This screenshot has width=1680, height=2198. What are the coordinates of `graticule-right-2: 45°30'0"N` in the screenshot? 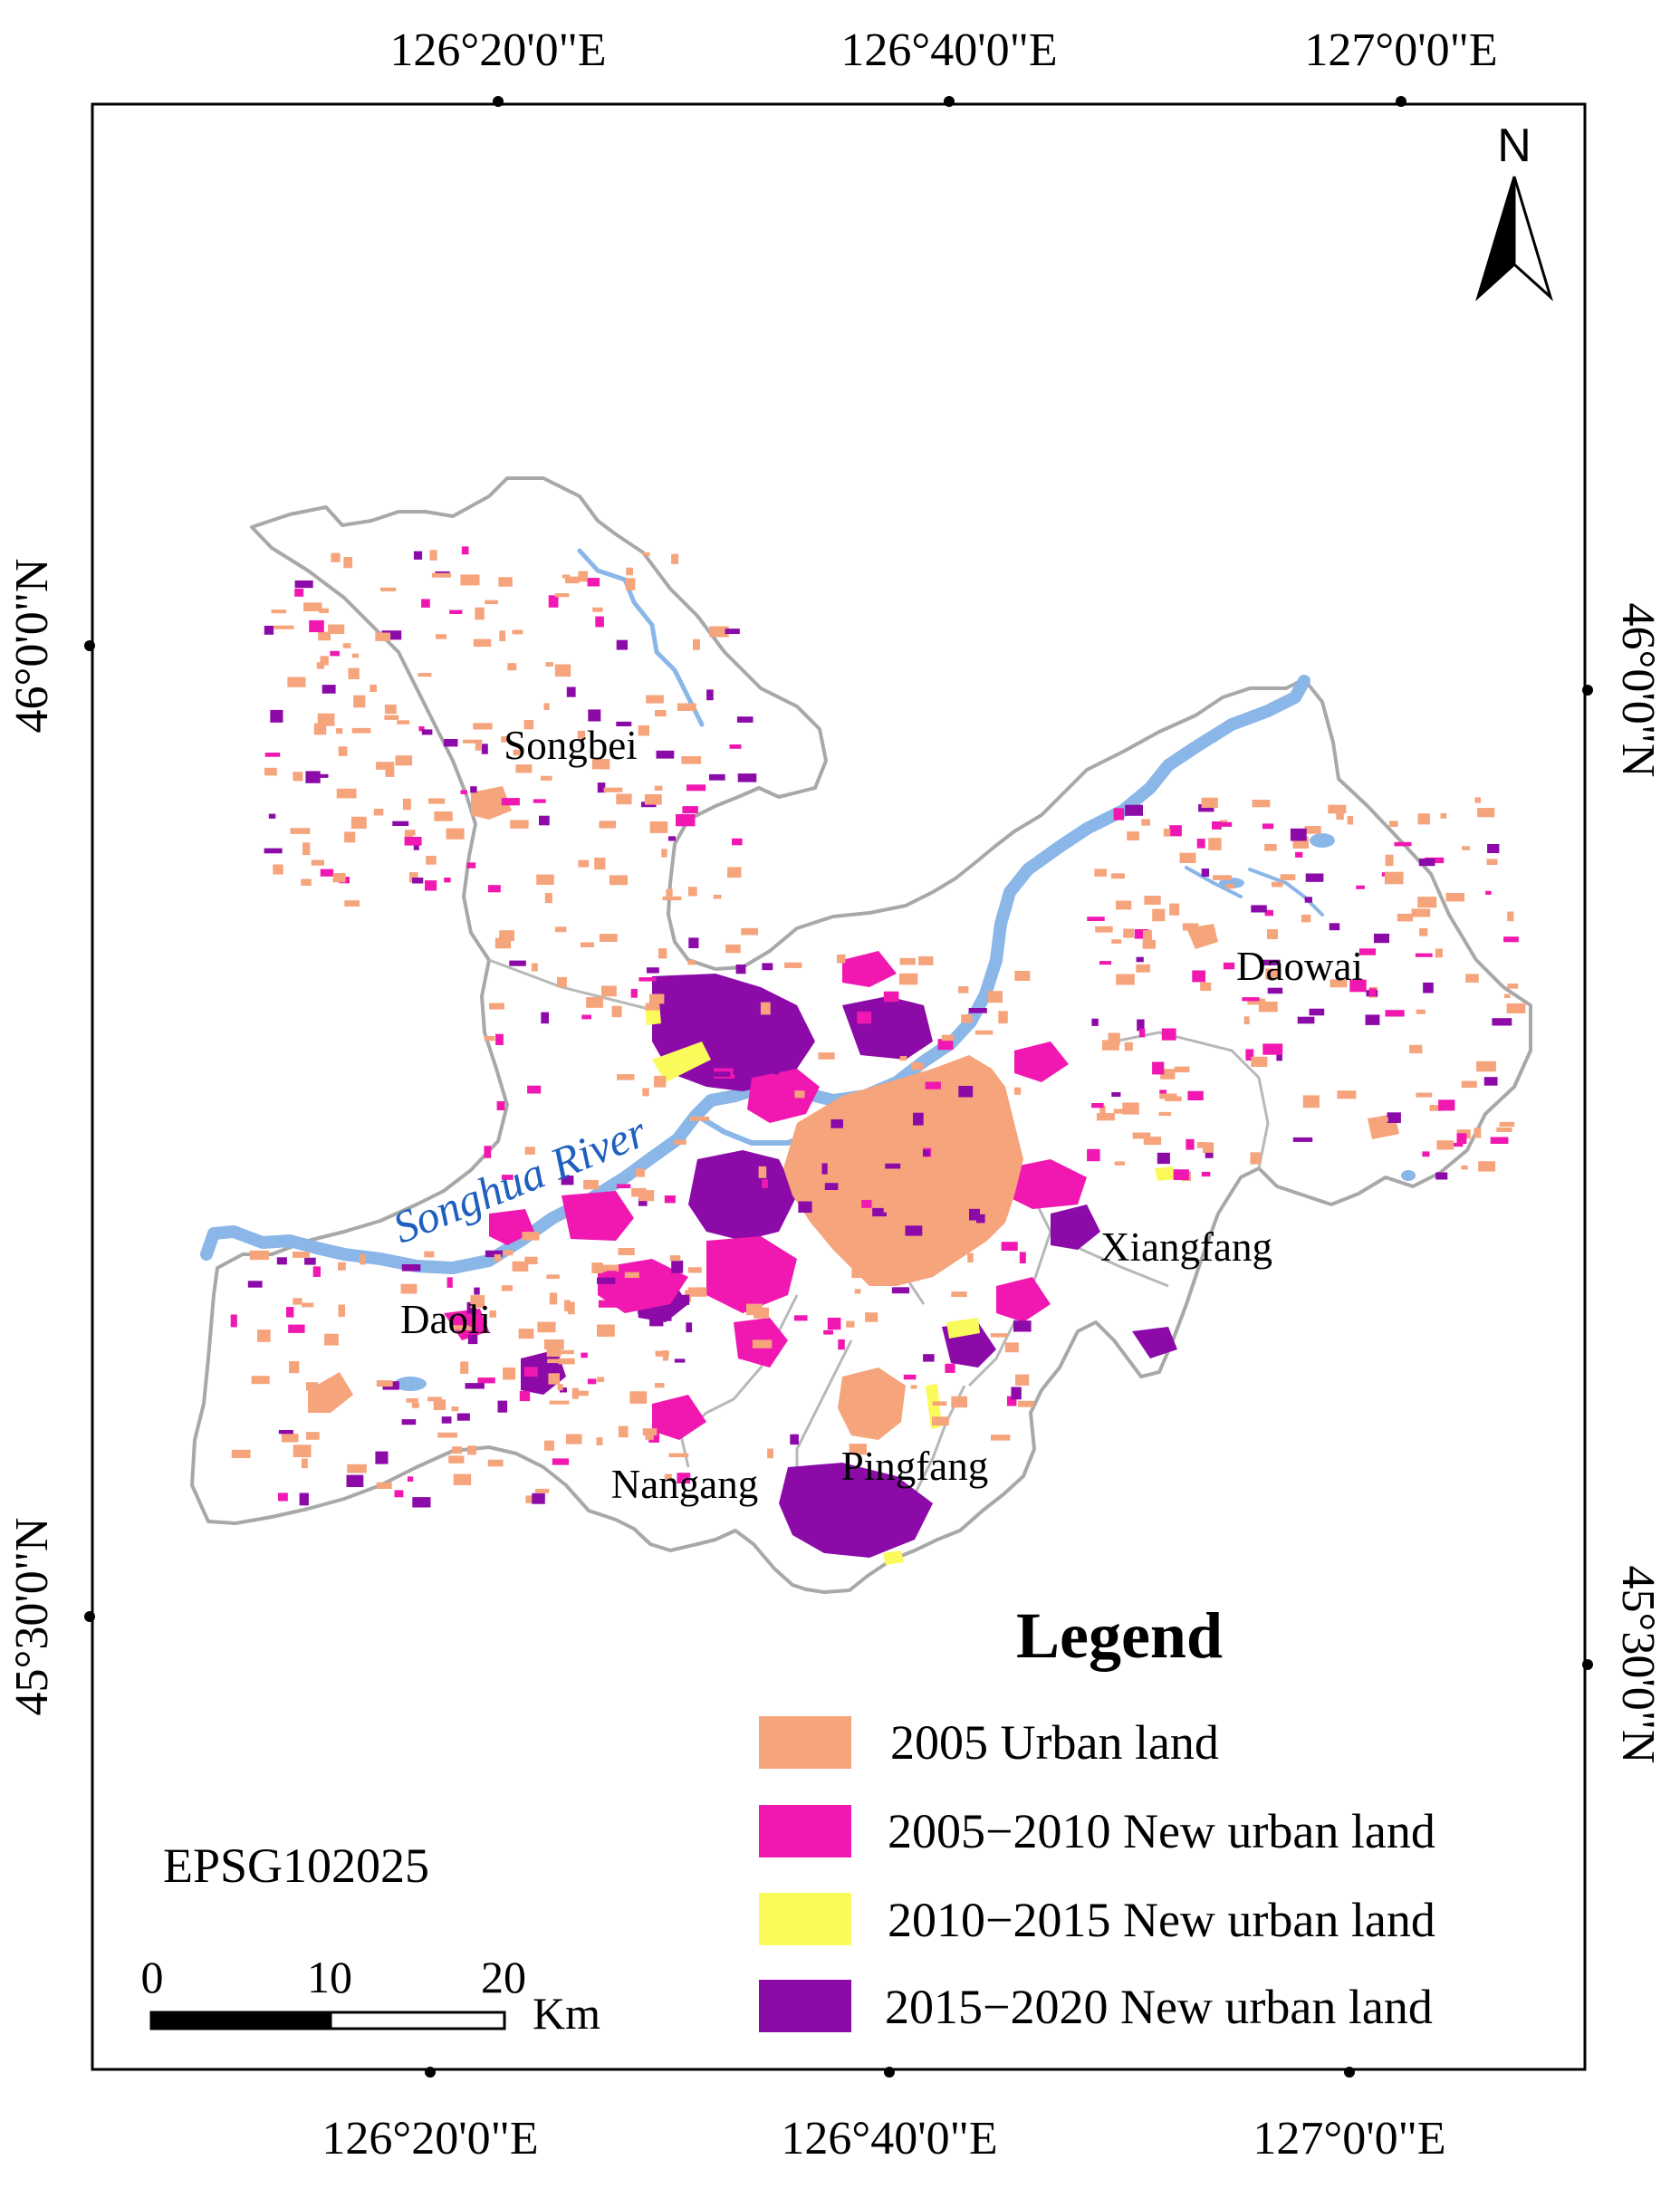 It's located at (1638, 1665).